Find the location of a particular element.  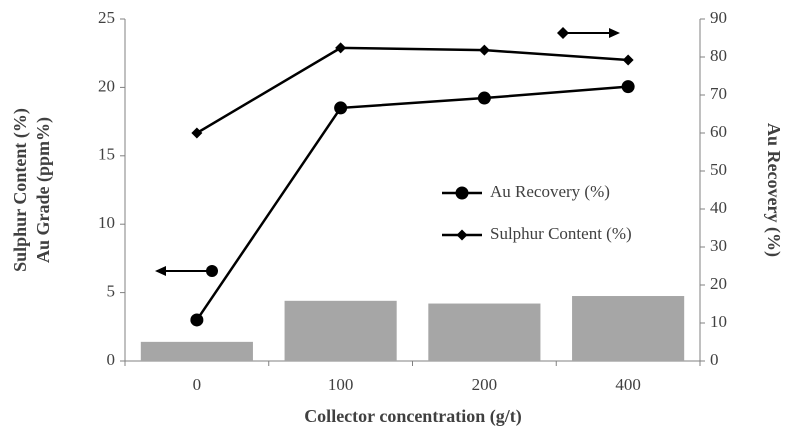

x-axis-title: Collector concentration (g/t) is located at coordinates (413, 416).